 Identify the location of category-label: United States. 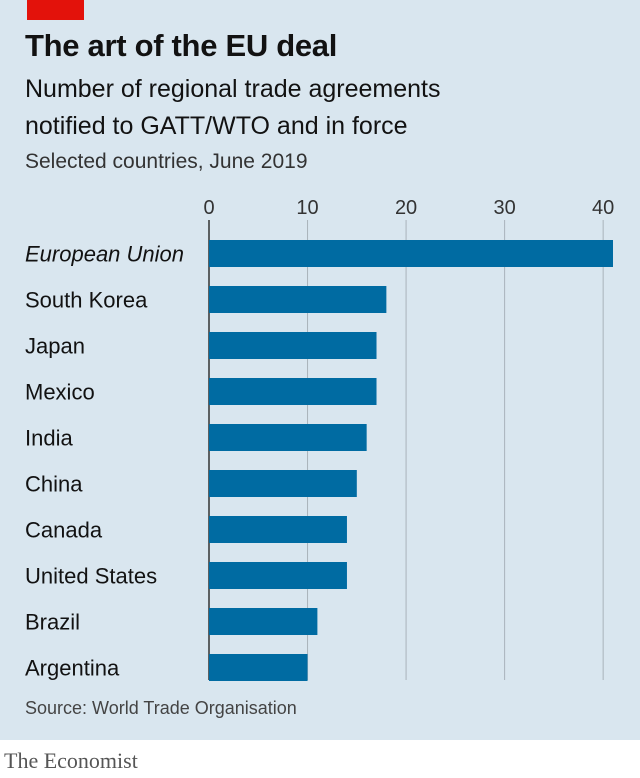
(91, 576).